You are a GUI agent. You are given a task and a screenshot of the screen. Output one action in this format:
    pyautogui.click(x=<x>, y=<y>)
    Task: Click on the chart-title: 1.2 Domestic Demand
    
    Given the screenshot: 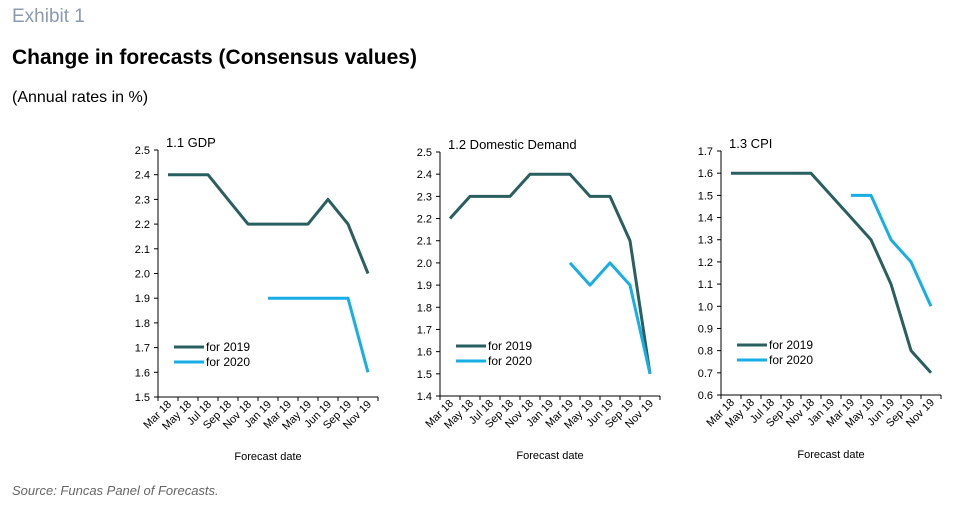 What is the action you would take?
    pyautogui.click(x=512, y=144)
    